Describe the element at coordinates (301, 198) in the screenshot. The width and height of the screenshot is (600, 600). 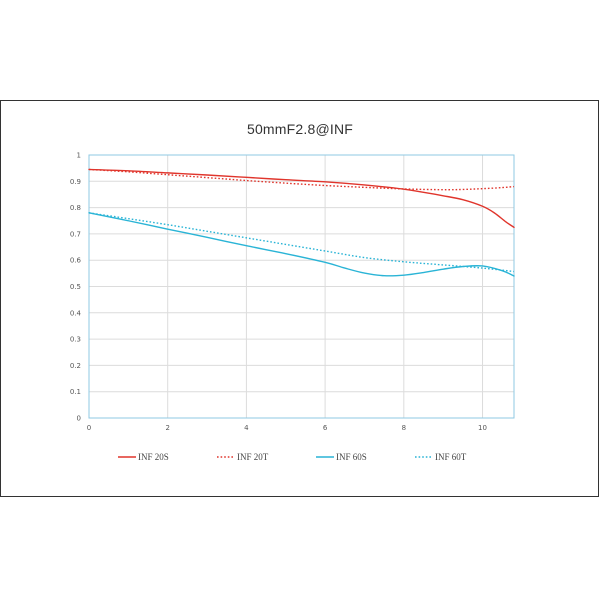
I see `series-line-inf-20s` at that location.